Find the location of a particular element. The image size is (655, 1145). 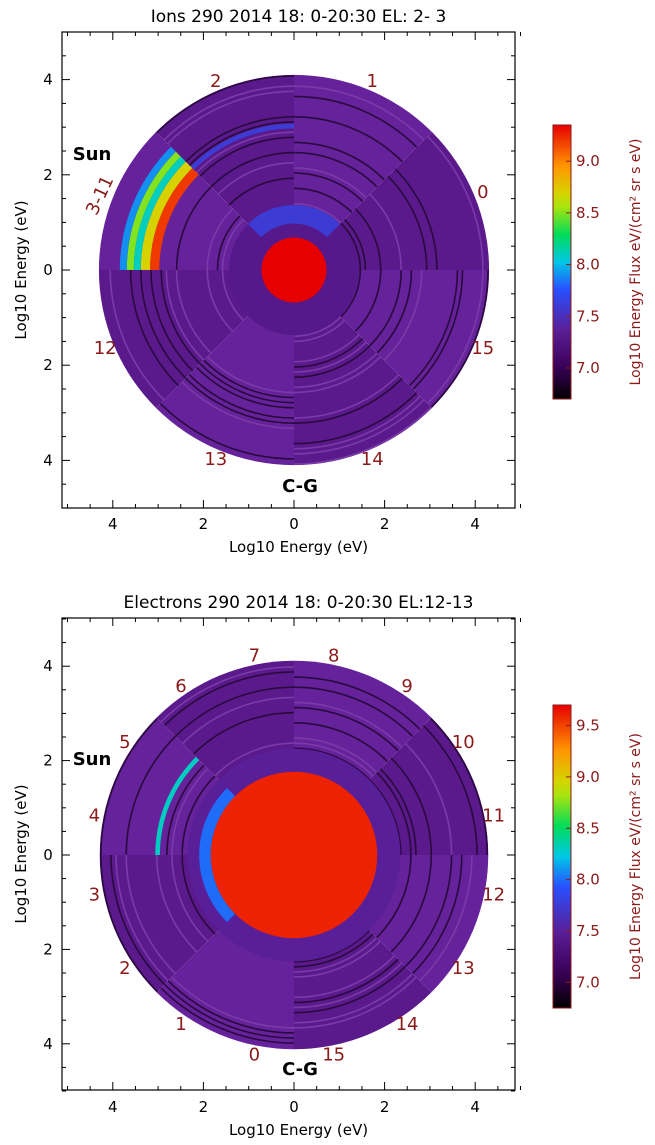

sector-label: 5 is located at coordinates (124, 742).